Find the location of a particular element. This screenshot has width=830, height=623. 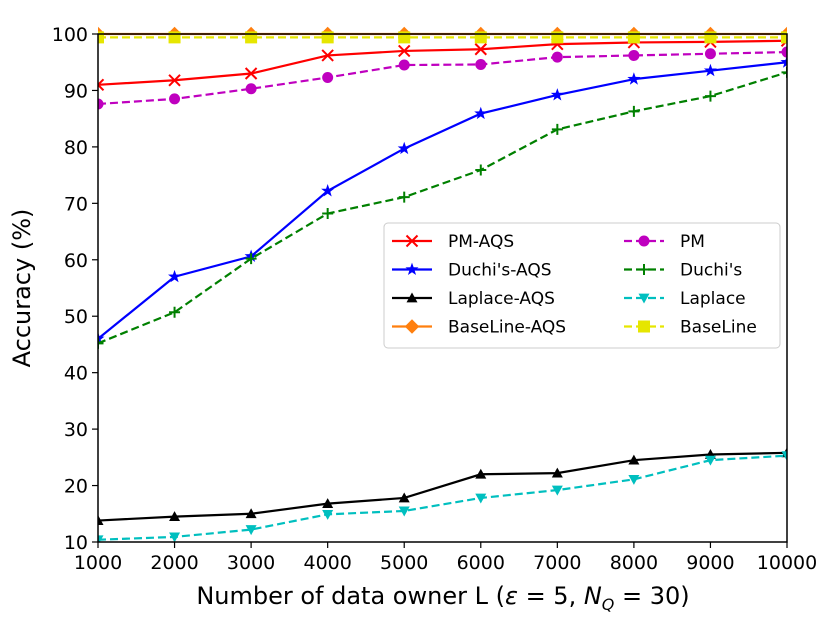

legend-marker-baseline-aqs is located at coordinates (412, 326).